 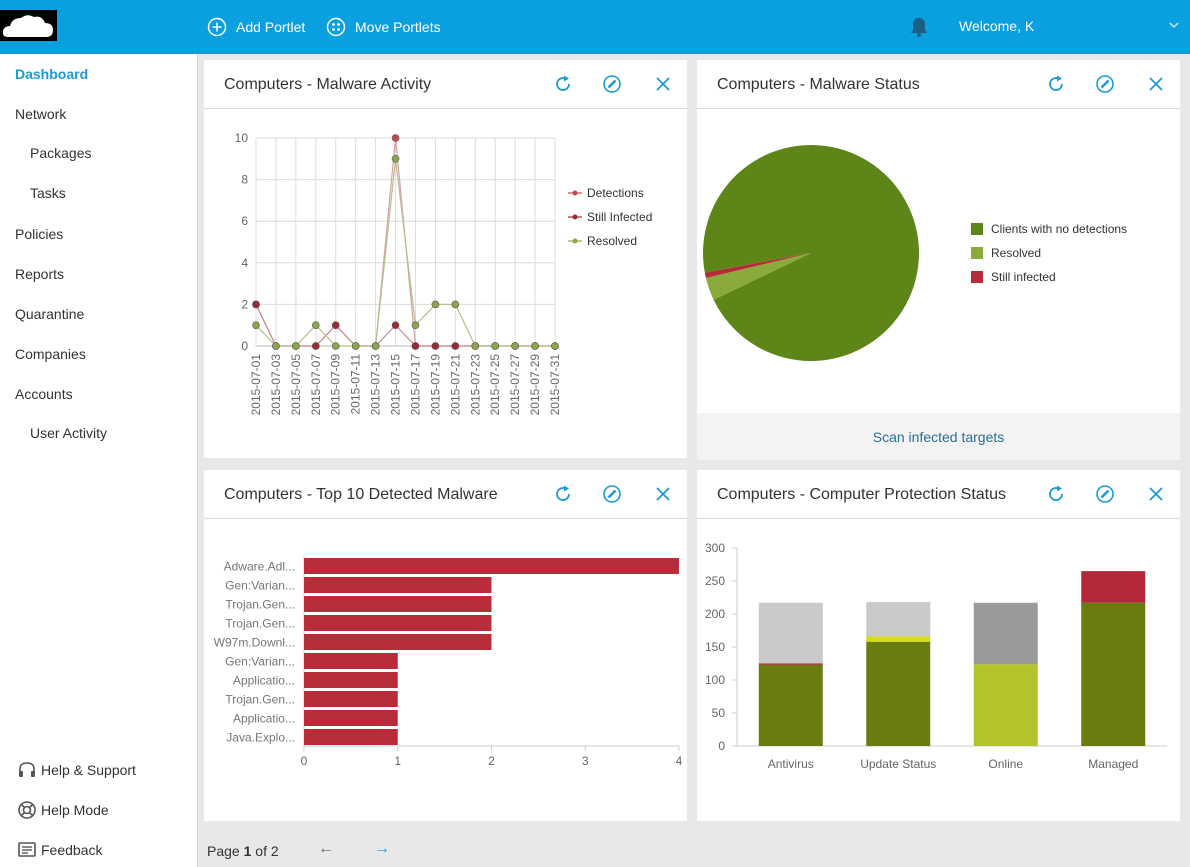 What do you see at coordinates (715, 614) in the screenshot?
I see `y-tick-label: 200` at bounding box center [715, 614].